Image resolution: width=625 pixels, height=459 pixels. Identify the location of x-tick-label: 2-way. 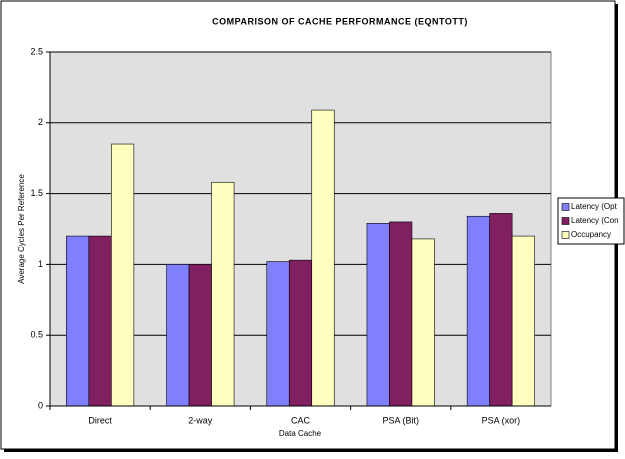
(200, 420).